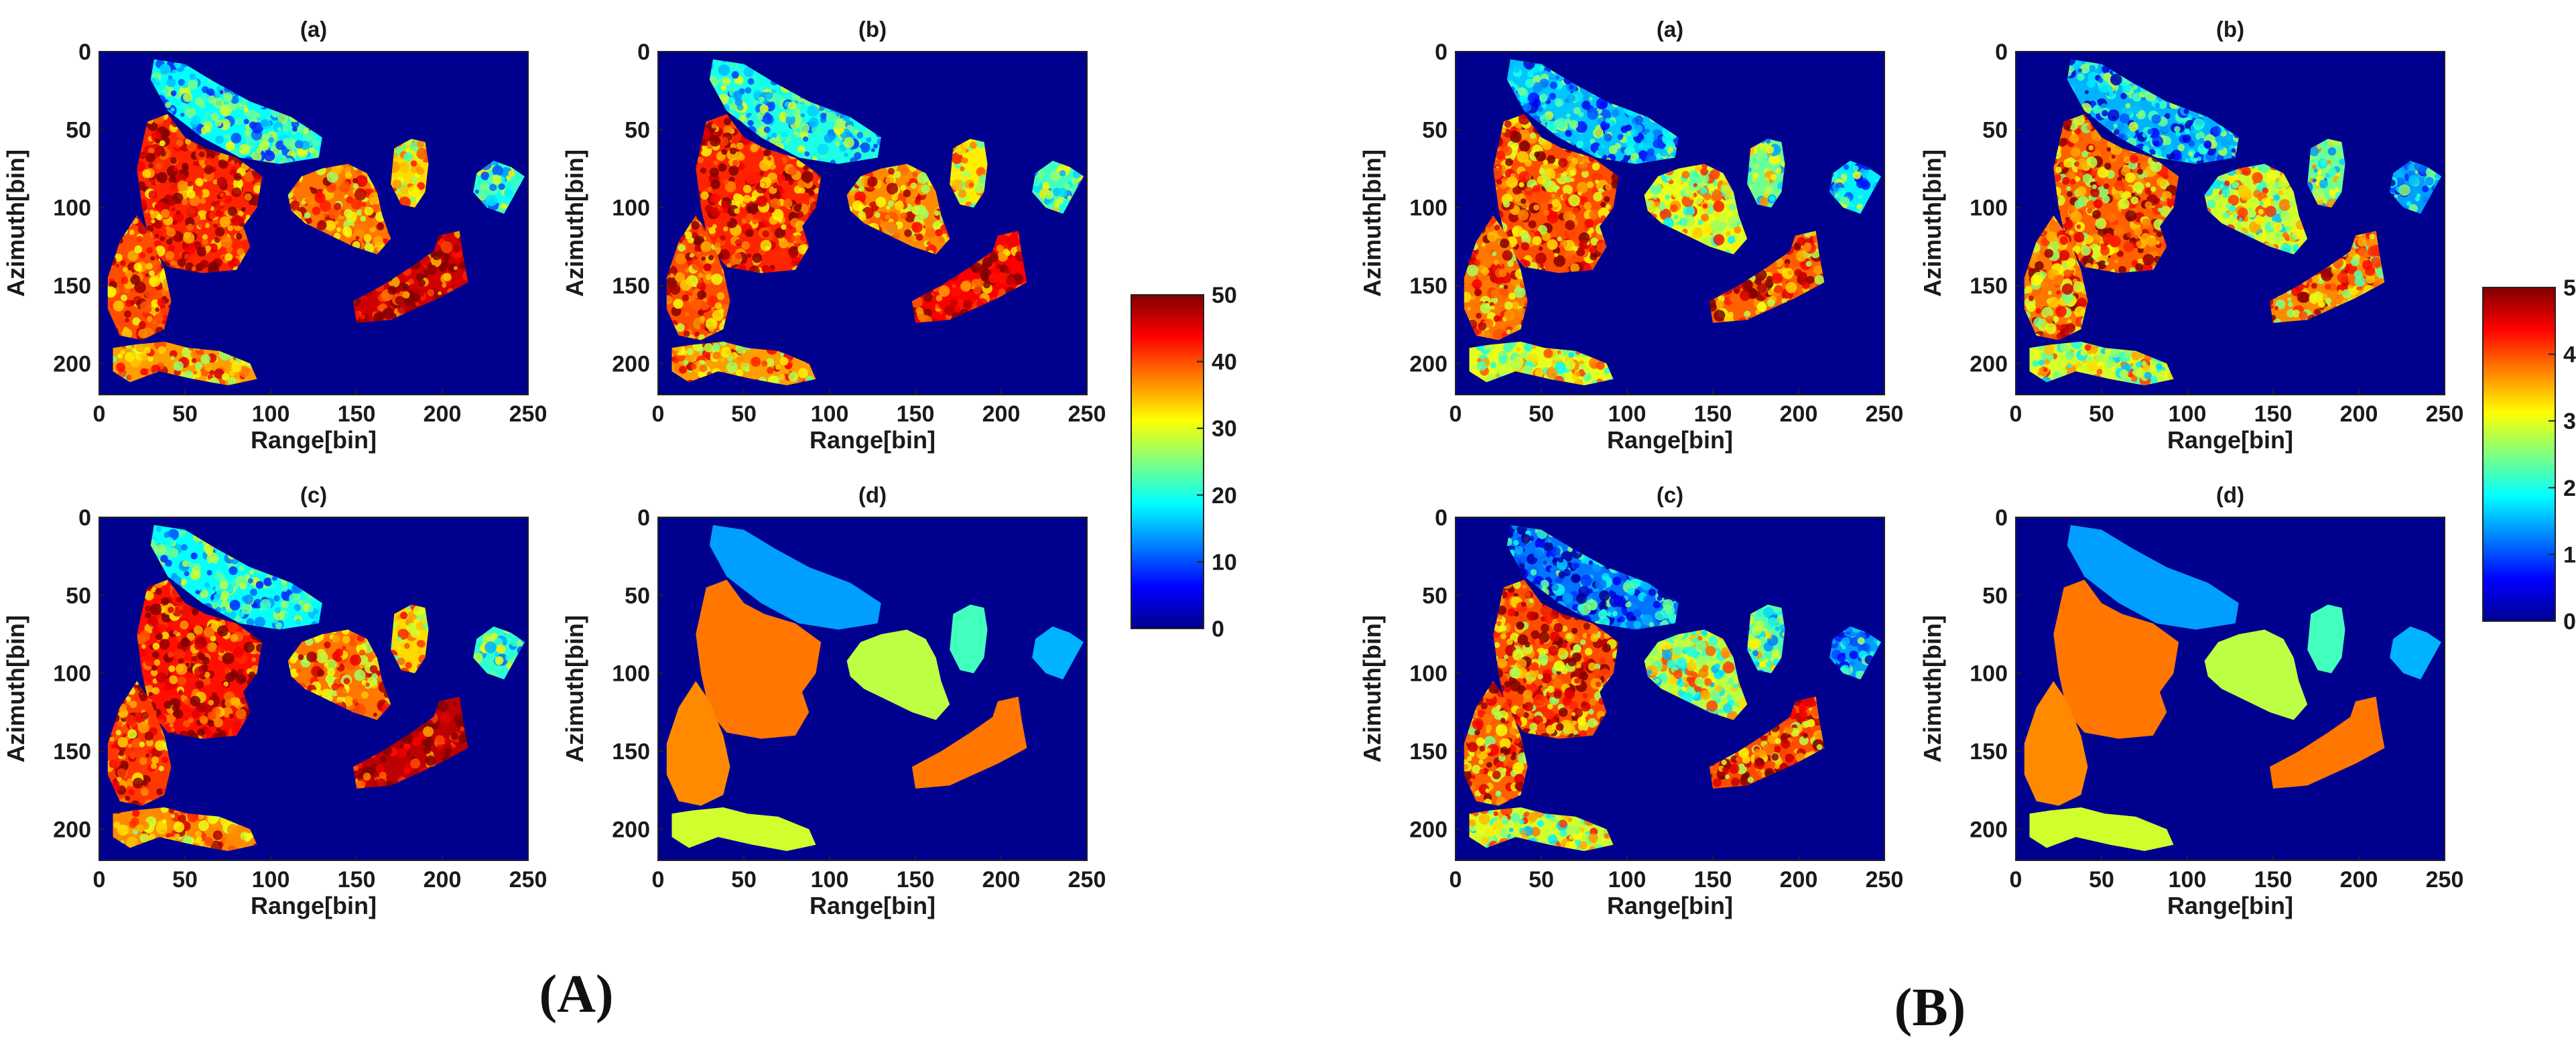 The width and height of the screenshot is (2576, 1050). Describe the element at coordinates (2519, 454) in the screenshot. I see `colorbar-gradient` at that location.